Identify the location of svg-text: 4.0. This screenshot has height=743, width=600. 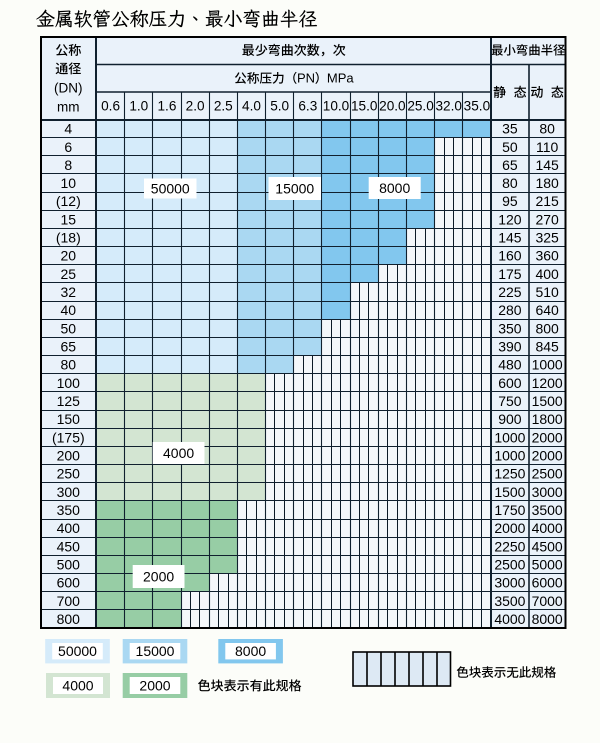
(251, 106).